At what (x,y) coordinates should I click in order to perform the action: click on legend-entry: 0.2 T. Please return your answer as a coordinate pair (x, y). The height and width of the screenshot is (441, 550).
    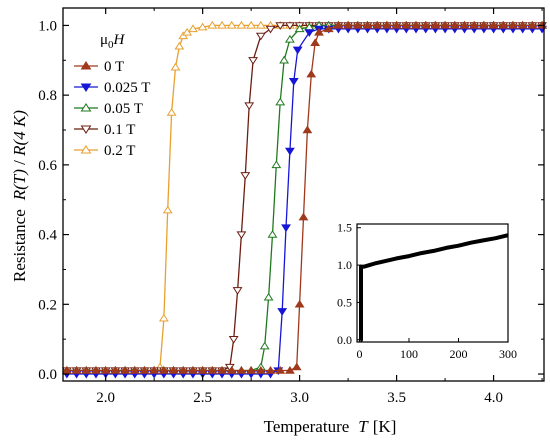
    Looking at the image, I should click on (104, 151).